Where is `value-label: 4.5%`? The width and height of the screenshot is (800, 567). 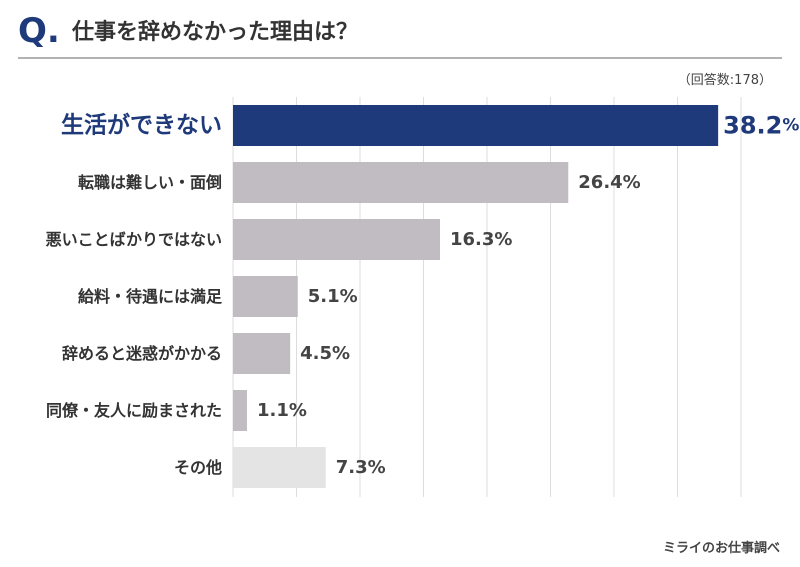
value-label: 4.5% is located at coordinates (325, 353).